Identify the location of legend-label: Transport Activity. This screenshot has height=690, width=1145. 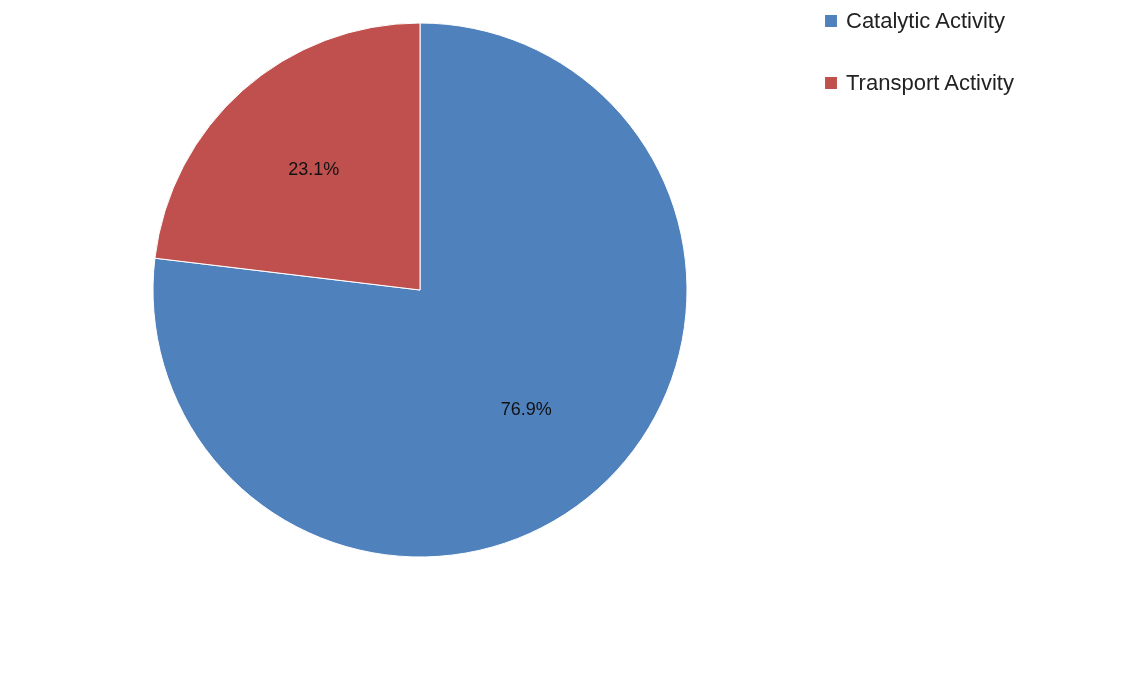
(930, 82).